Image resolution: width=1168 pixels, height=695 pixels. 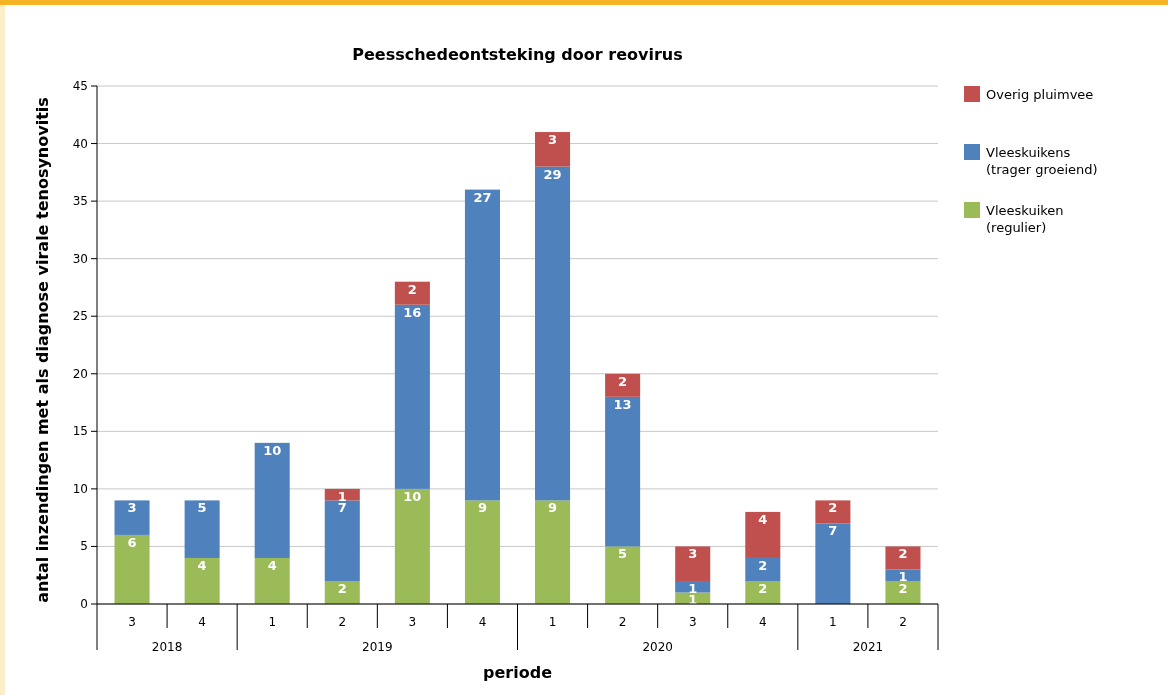 What do you see at coordinates (622, 404) in the screenshot?
I see `data-label: 13` at bounding box center [622, 404].